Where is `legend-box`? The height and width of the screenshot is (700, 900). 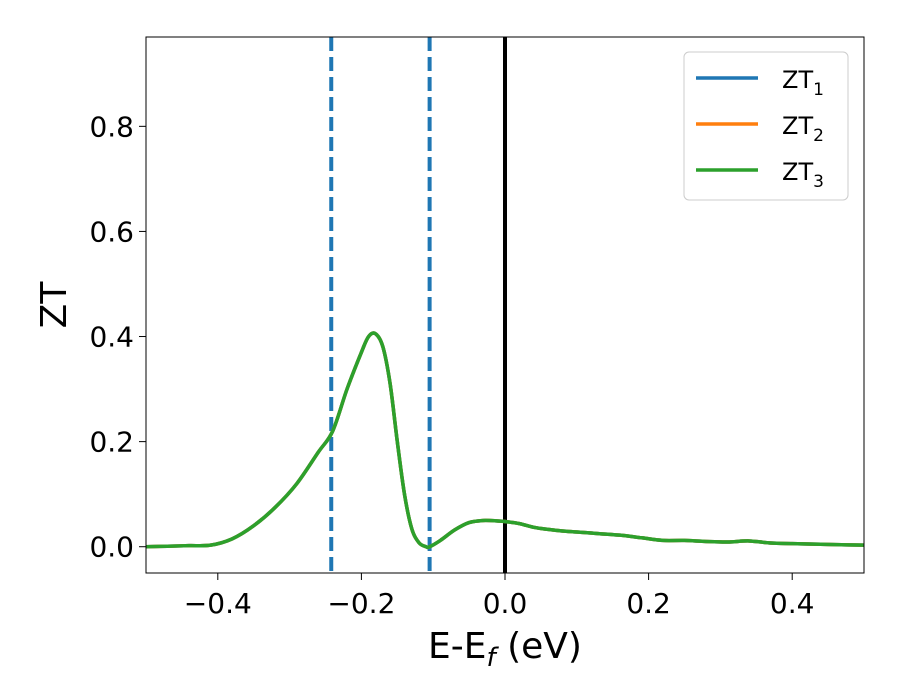
legend-box is located at coordinates (766, 126).